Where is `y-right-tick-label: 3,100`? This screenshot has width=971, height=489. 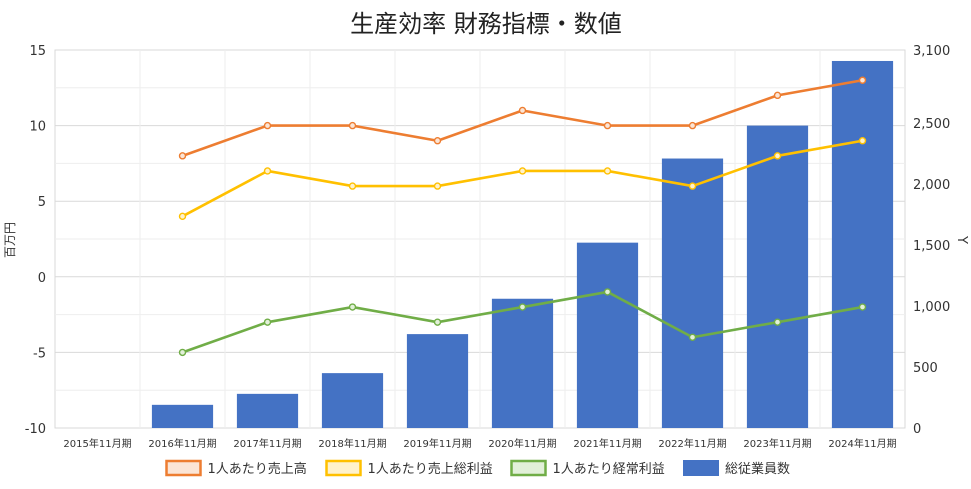 y-right-tick-label: 3,100 is located at coordinates (931, 51).